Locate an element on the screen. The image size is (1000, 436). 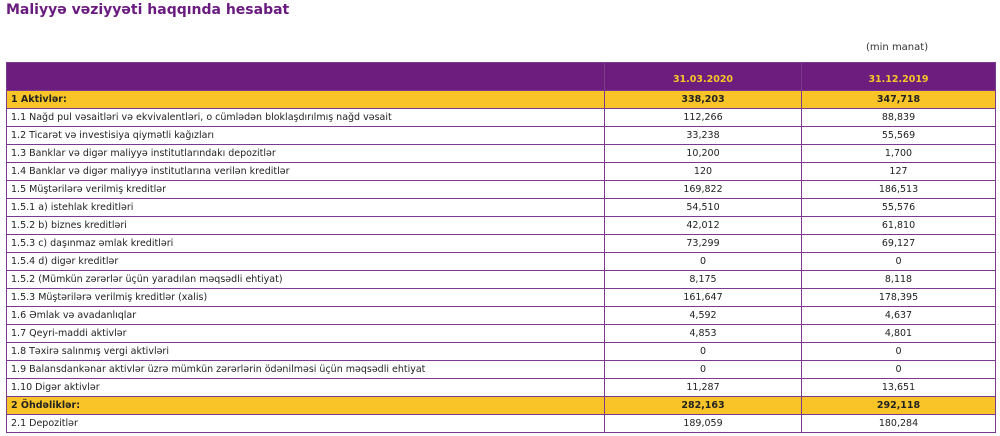
value-cell: 169,822 is located at coordinates (703, 189).